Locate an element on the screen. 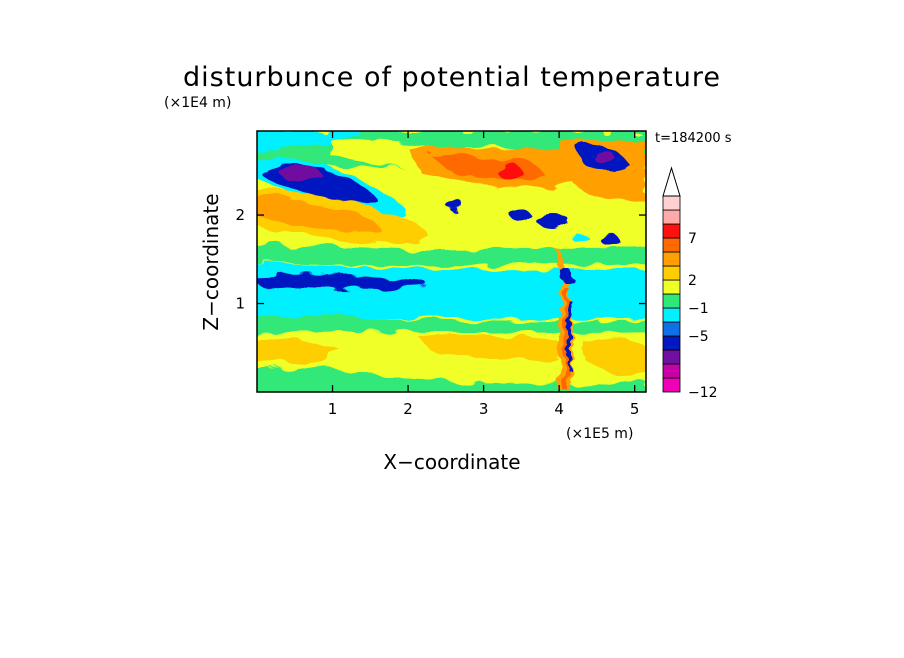 Image resolution: width=904 pixels, height=658 pixels. time-label: t=184200 s is located at coordinates (693, 138).